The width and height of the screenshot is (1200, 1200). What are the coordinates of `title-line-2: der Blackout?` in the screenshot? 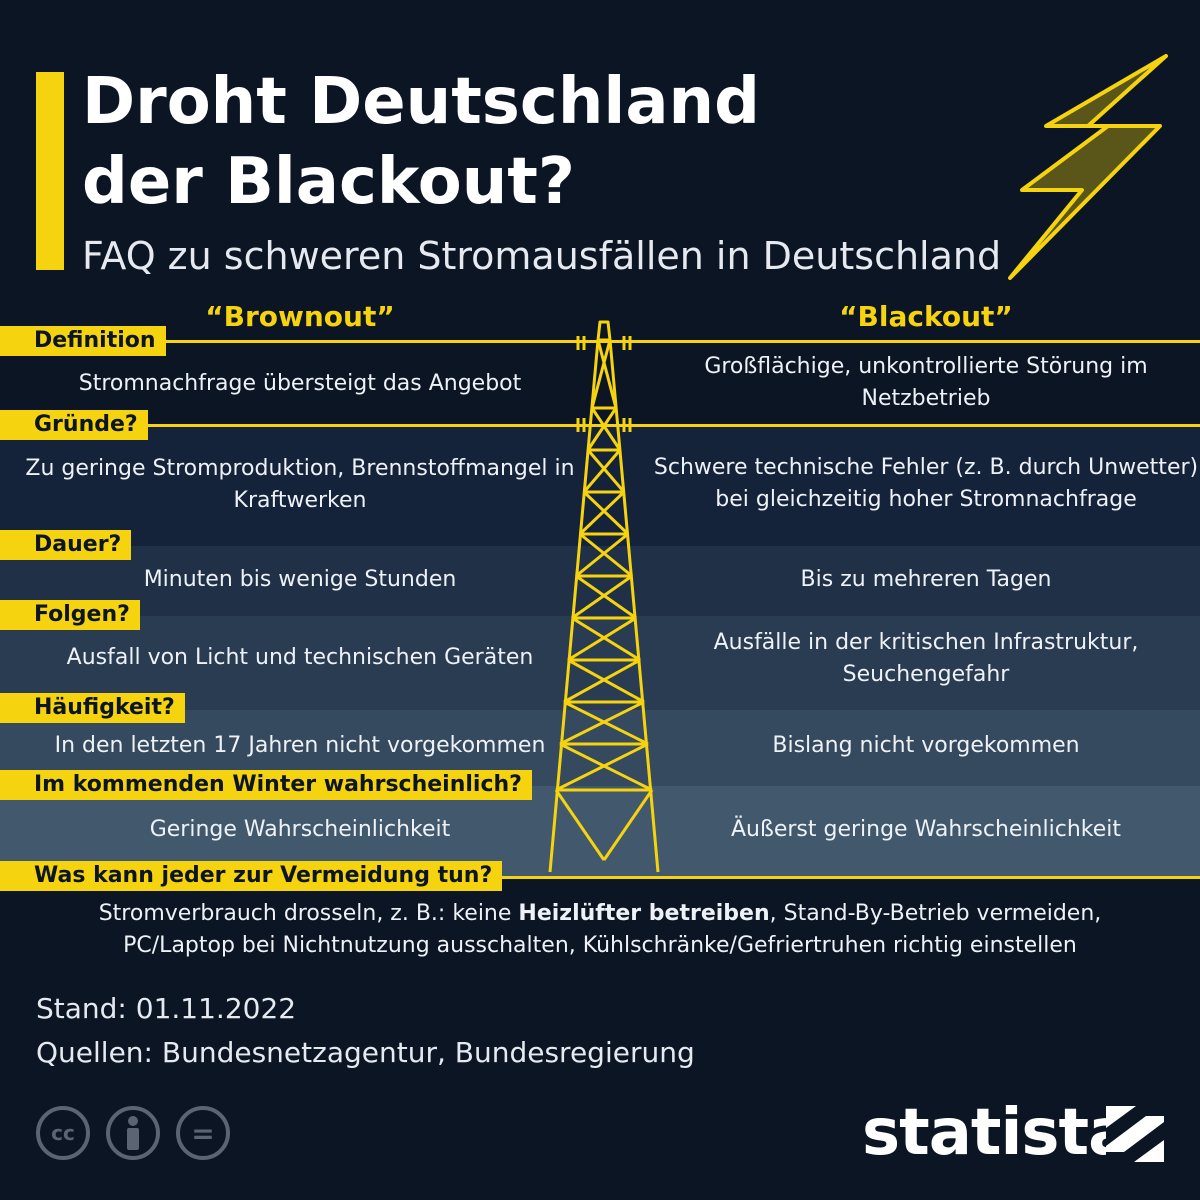 It's located at (328, 182).